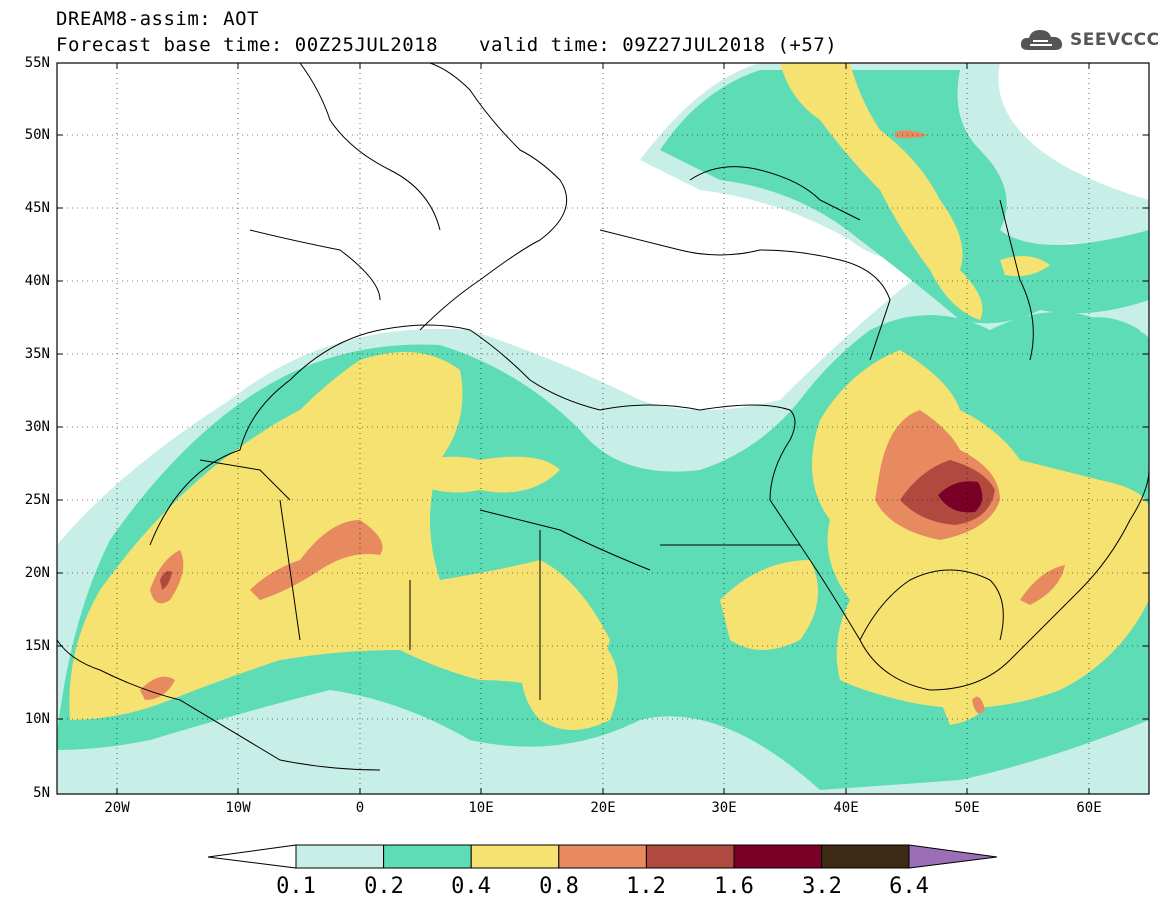 The width and height of the screenshot is (1165, 905). I want to click on aot-band-1.2-senegal, so click(166, 580).